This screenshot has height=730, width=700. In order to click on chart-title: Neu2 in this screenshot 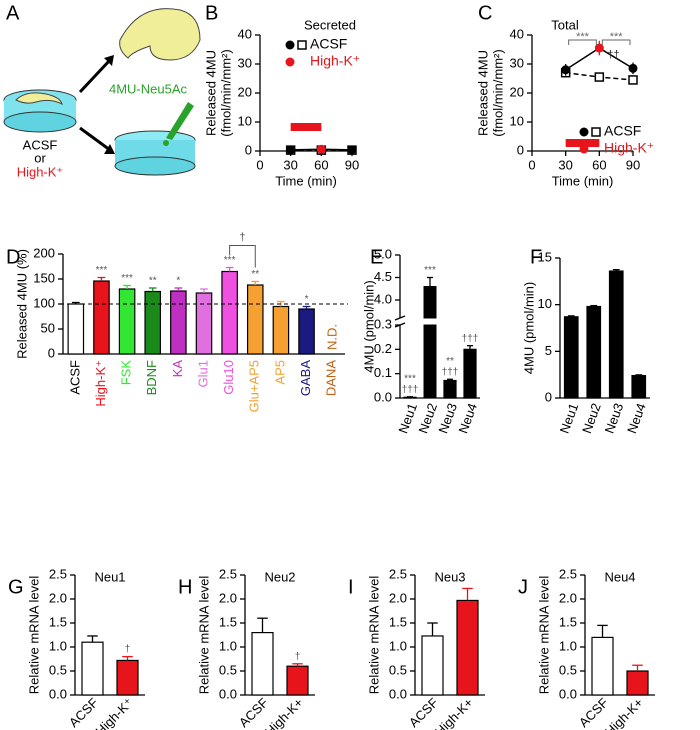, I will do `click(279, 576)`.